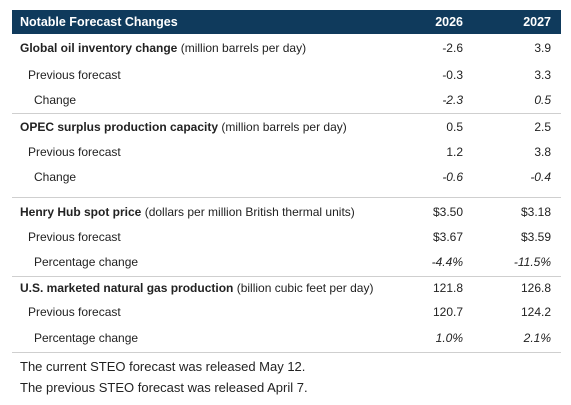 The image size is (571, 405). What do you see at coordinates (542, 75) in the screenshot?
I see `value: 3.3` at bounding box center [542, 75].